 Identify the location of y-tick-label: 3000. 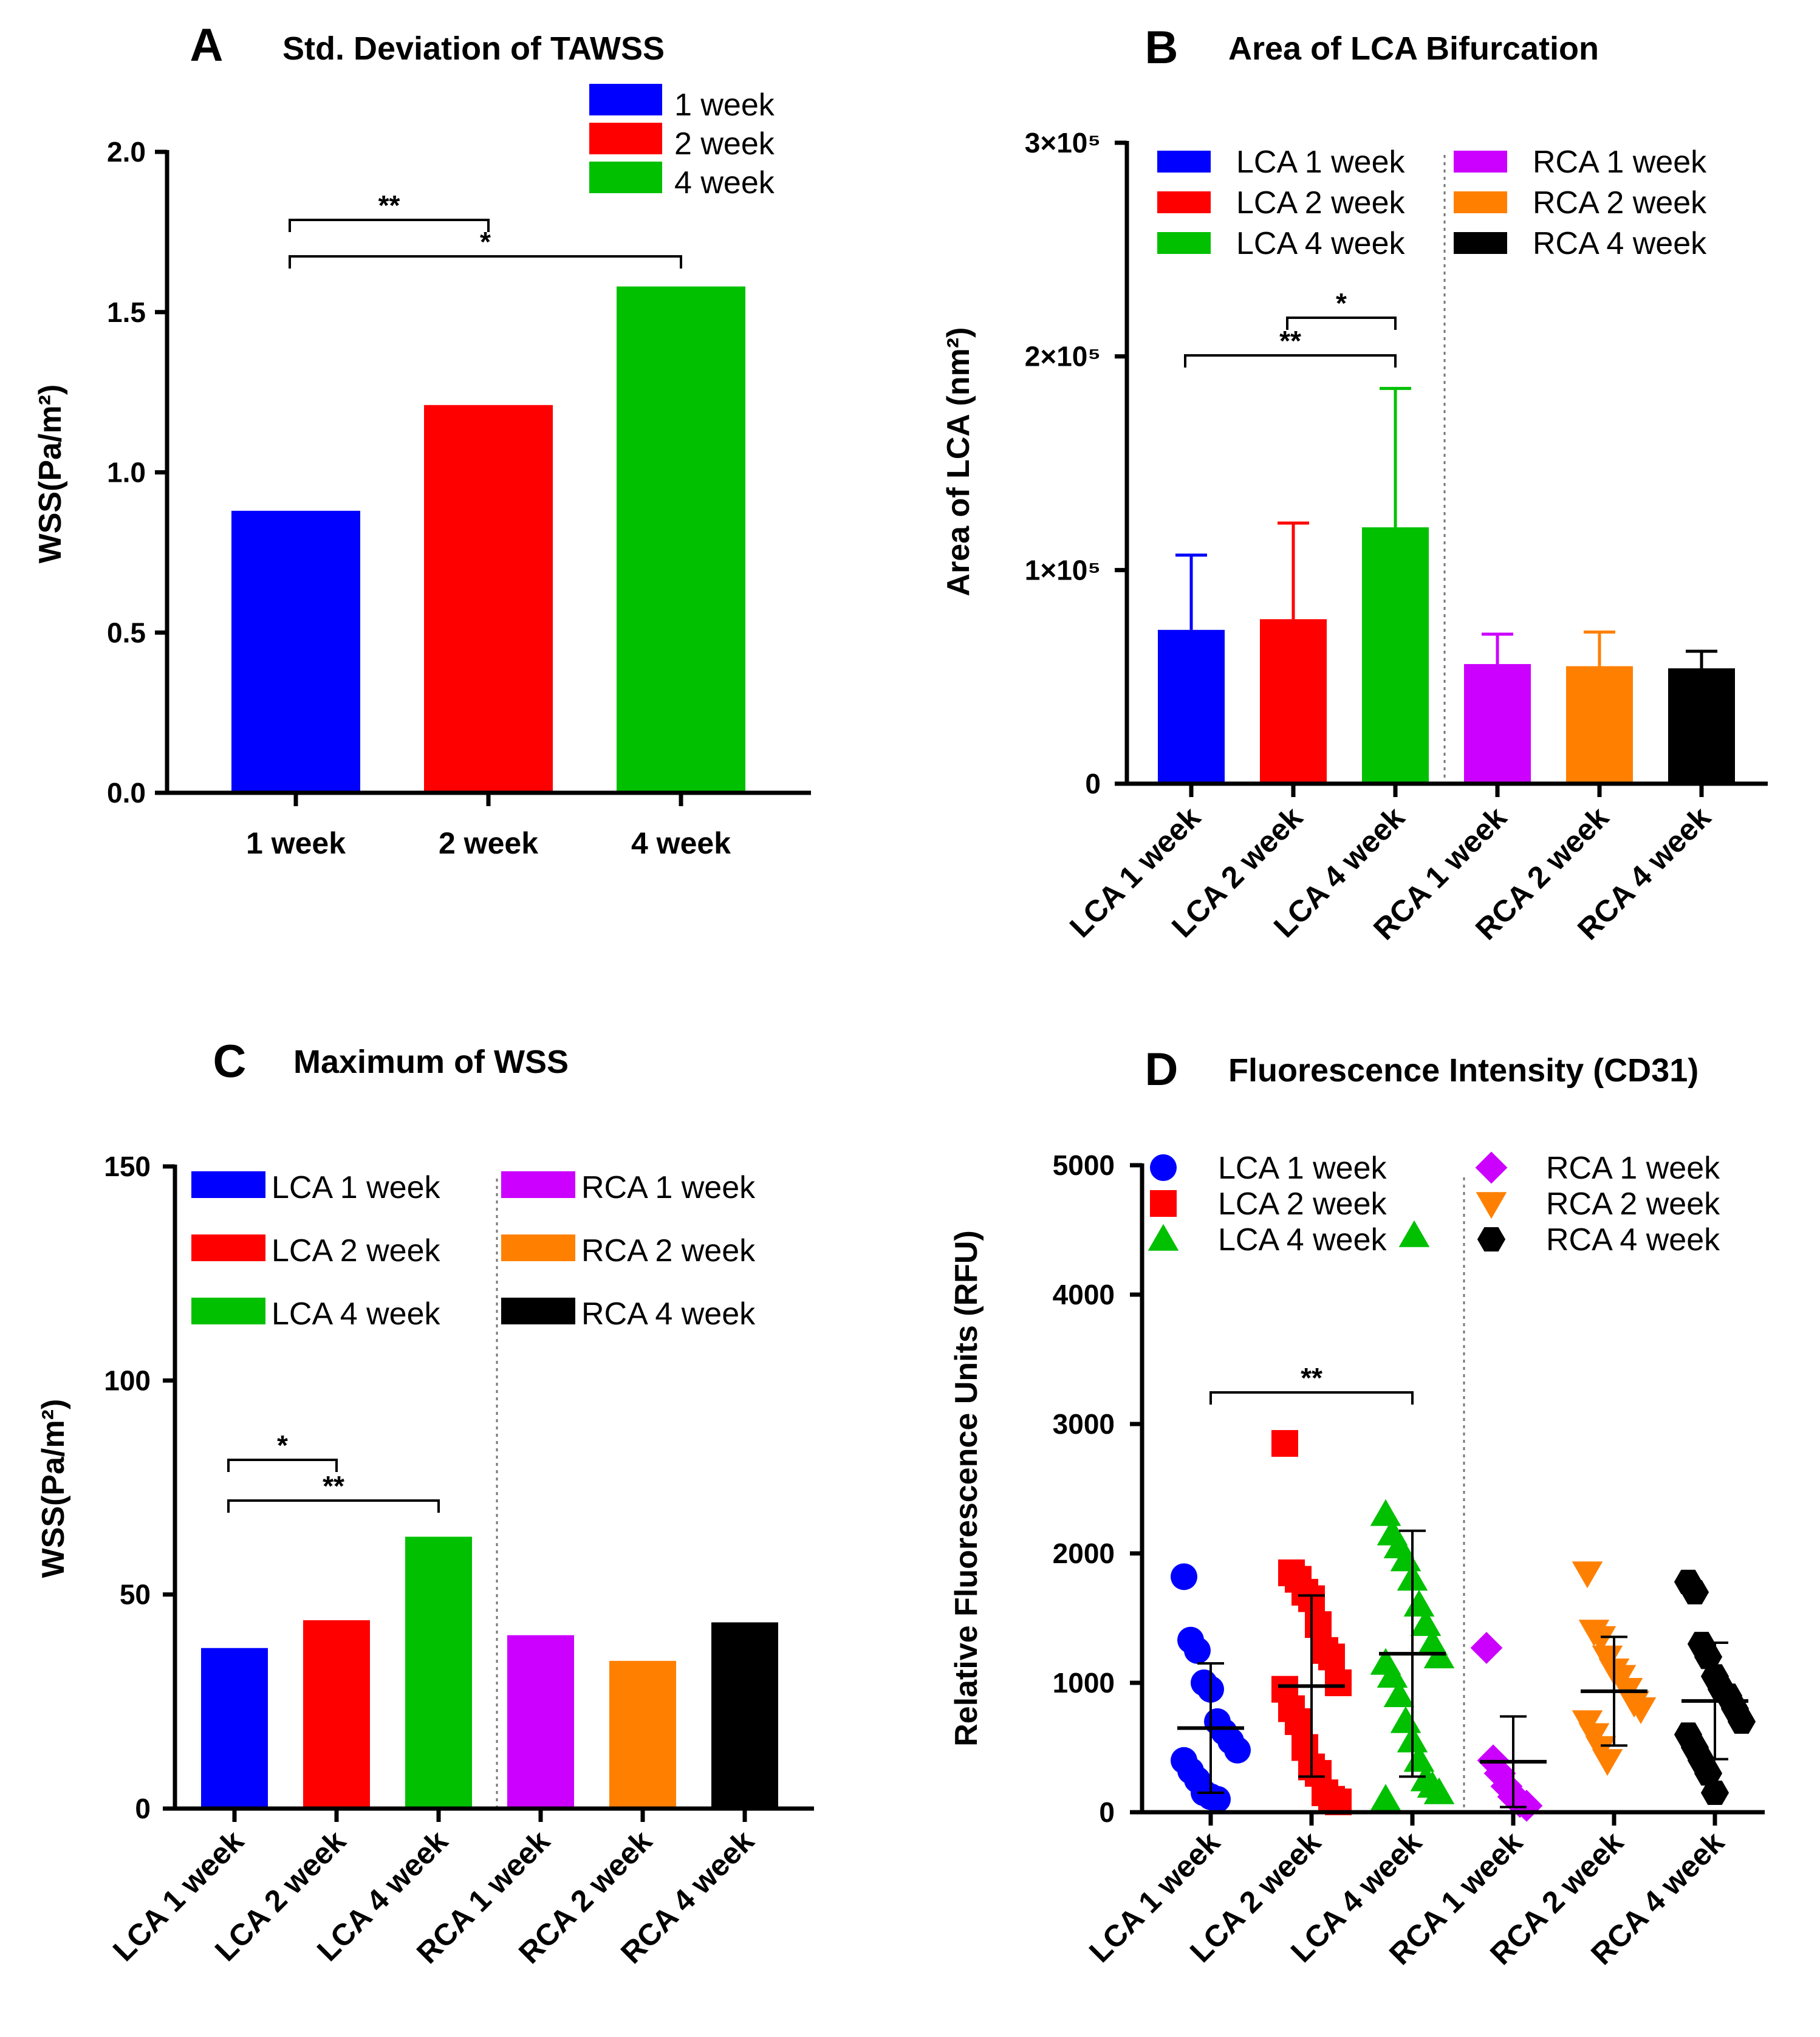
(1084, 1424).